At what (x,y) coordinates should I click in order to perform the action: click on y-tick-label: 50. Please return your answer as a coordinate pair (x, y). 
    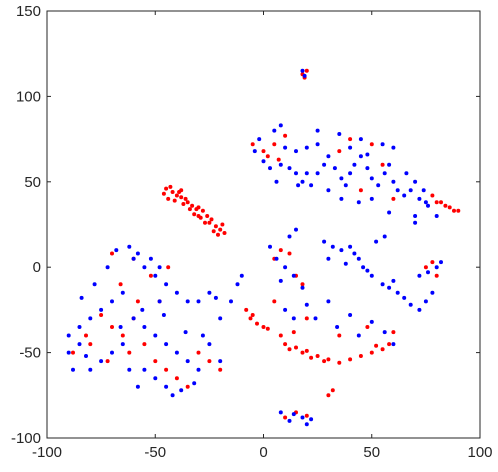
    Looking at the image, I should click on (32, 182).